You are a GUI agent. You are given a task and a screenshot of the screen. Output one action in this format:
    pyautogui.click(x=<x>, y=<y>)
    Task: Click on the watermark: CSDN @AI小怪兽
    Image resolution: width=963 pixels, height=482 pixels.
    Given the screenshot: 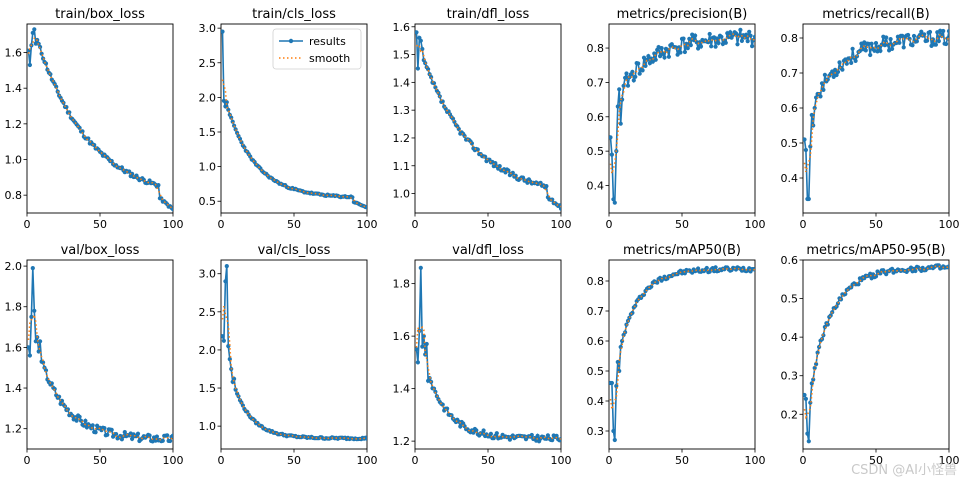 What is the action you would take?
    pyautogui.click(x=904, y=470)
    